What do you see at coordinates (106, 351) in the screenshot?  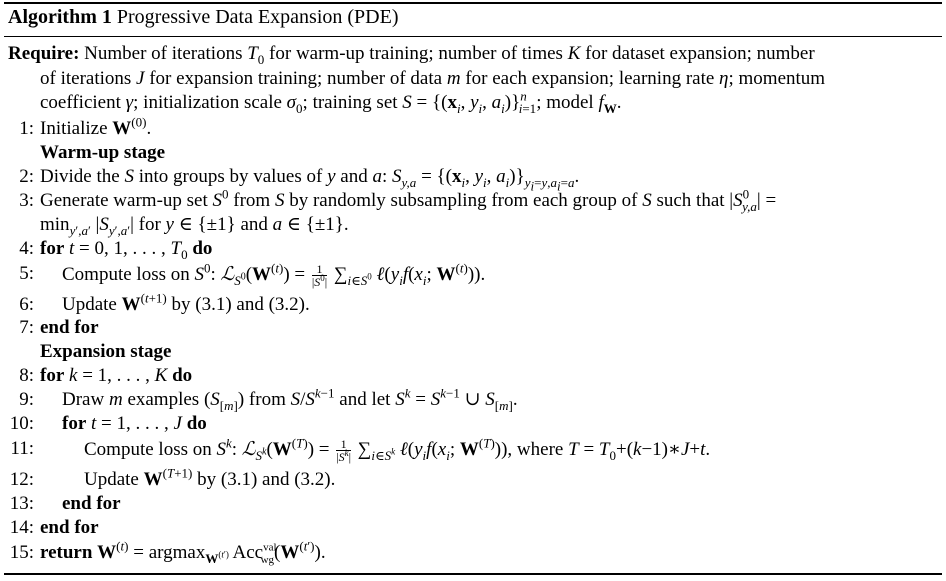 I see `expansion-stage-heading: Expansion stage` at bounding box center [106, 351].